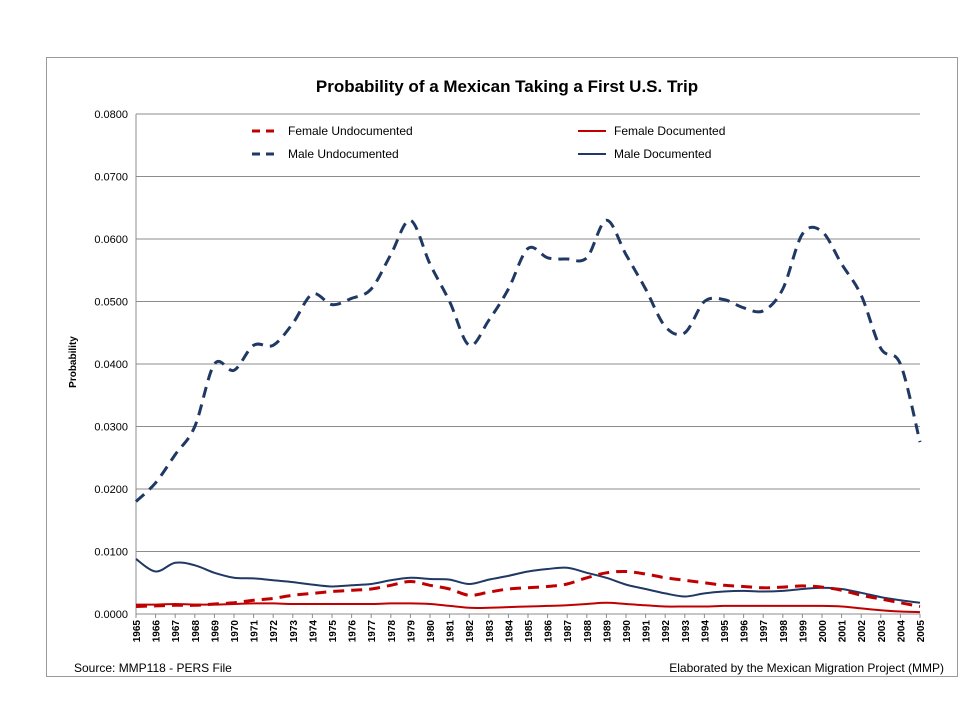  Describe the element at coordinates (662, 154) in the screenshot. I see `legend-label: Male Documented` at that location.